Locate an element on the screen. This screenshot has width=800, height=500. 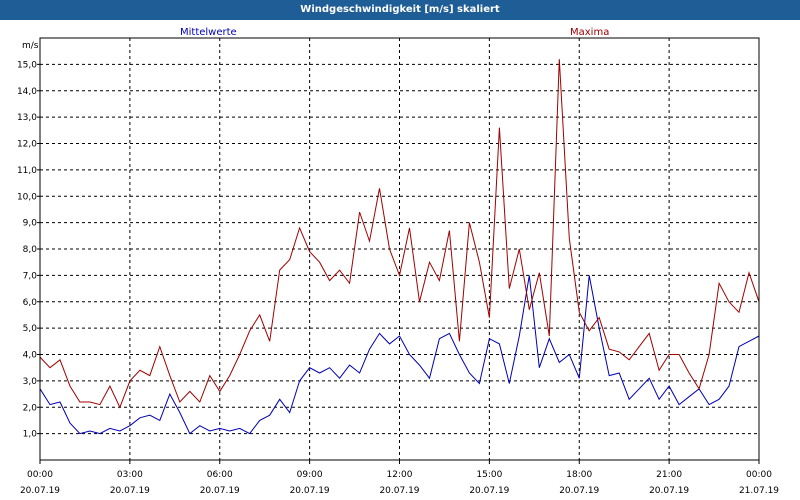
y-tick-label: 9,0 is located at coordinates (30, 224).